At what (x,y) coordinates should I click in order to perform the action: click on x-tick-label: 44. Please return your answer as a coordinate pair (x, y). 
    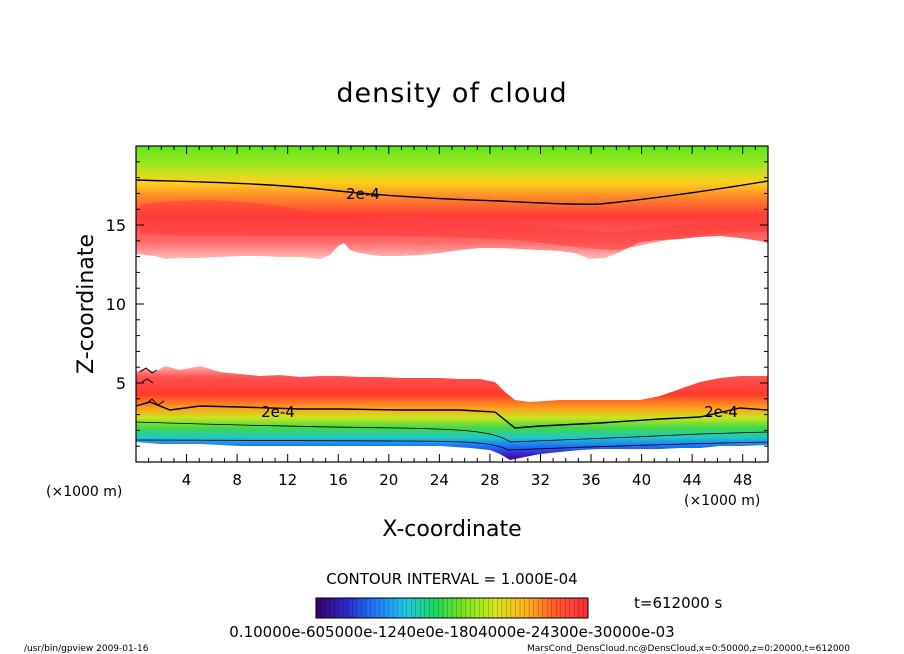
    Looking at the image, I should click on (692, 480).